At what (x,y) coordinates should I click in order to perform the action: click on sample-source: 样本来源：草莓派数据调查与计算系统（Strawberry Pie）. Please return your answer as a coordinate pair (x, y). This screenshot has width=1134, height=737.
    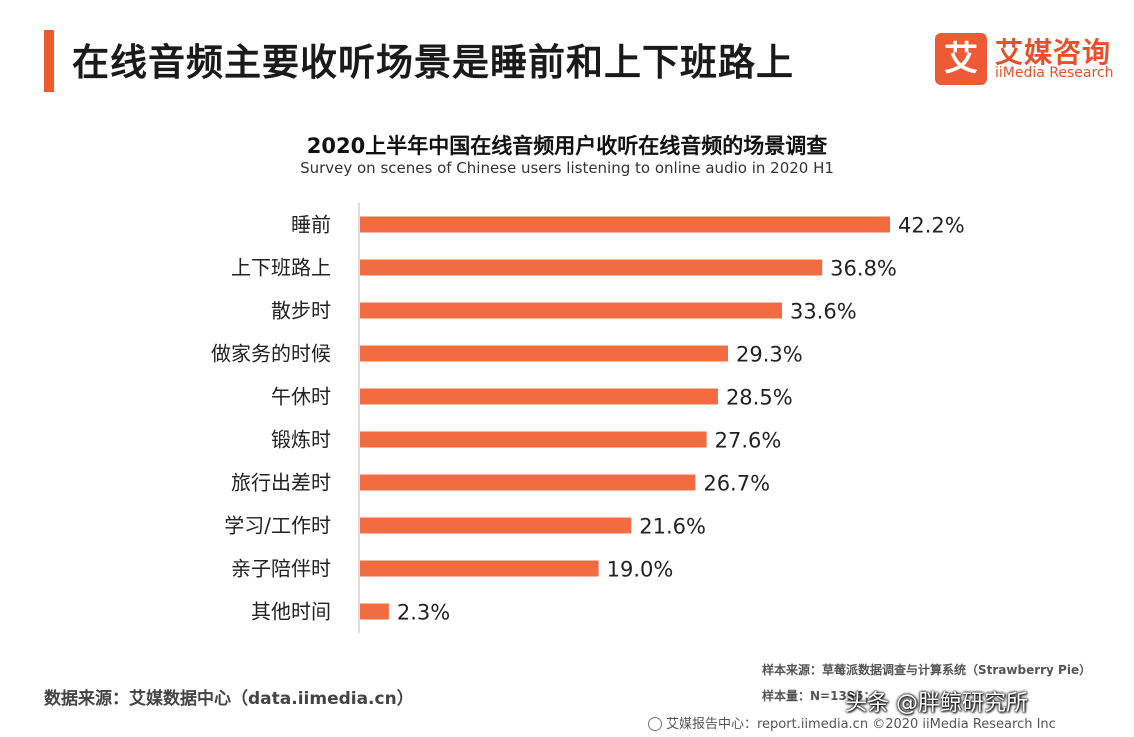
    Looking at the image, I should click on (927, 670).